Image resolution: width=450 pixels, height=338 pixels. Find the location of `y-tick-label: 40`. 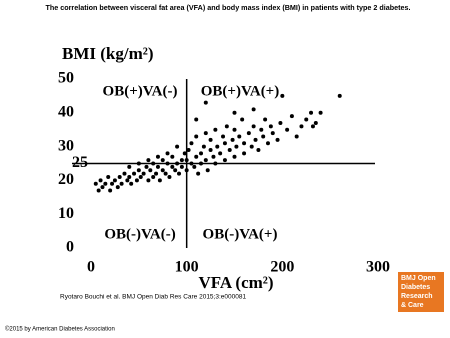

y-tick-label: 40 is located at coordinates (66, 111).